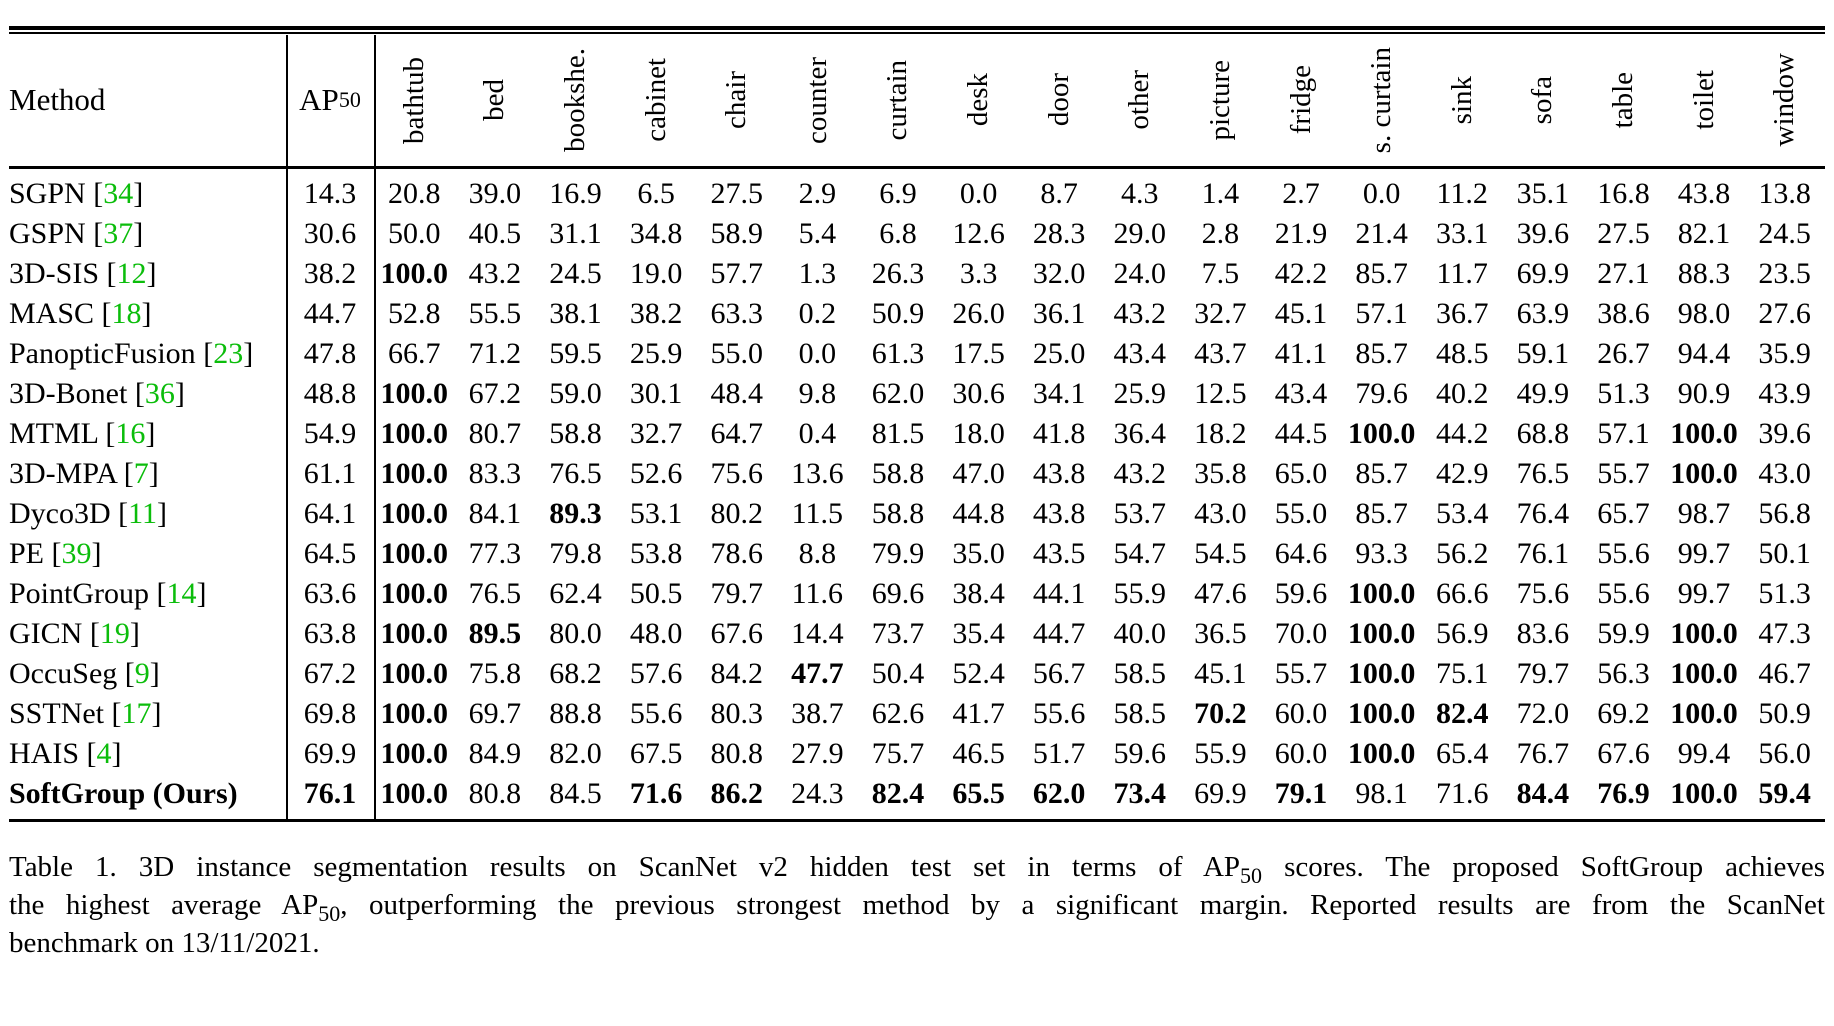  What do you see at coordinates (142, 673) in the screenshot?
I see `citation-link: 9` at bounding box center [142, 673].